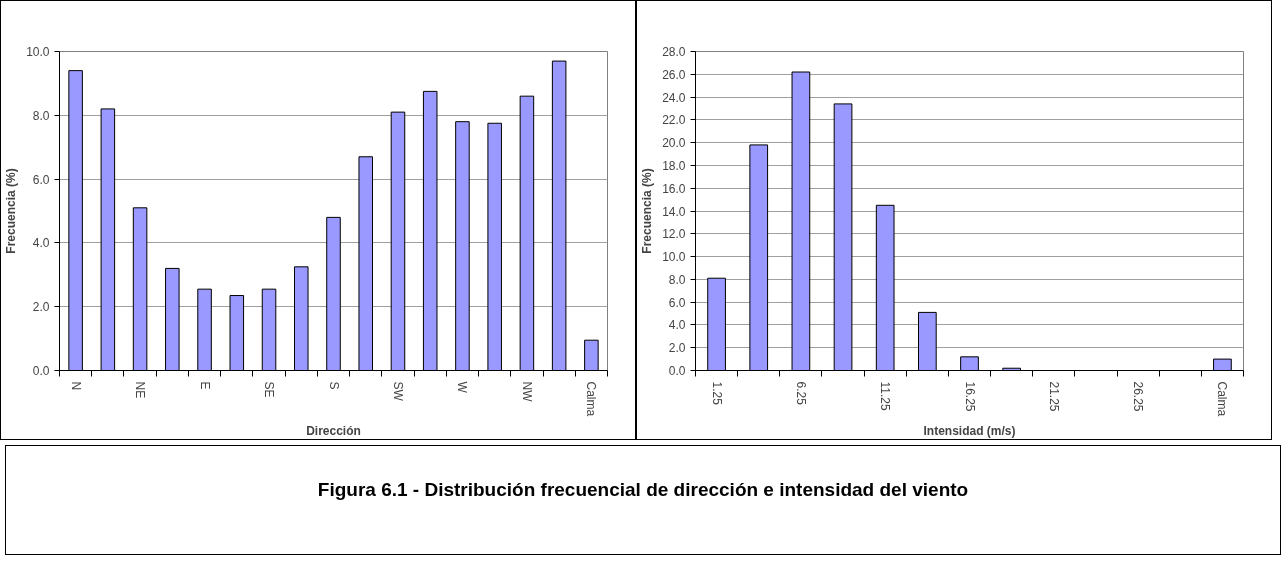  What do you see at coordinates (969, 396) in the screenshot?
I see `x-tick-label: 16.25` at bounding box center [969, 396].